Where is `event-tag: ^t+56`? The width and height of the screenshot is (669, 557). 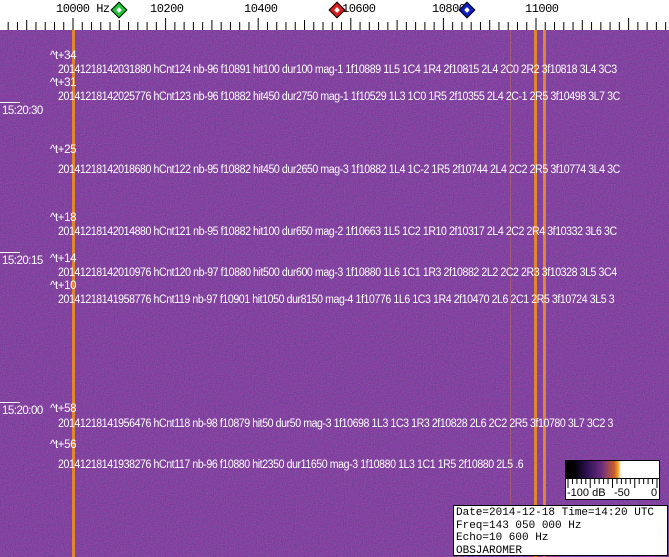 event-tag: ^t+56 is located at coordinates (63, 445).